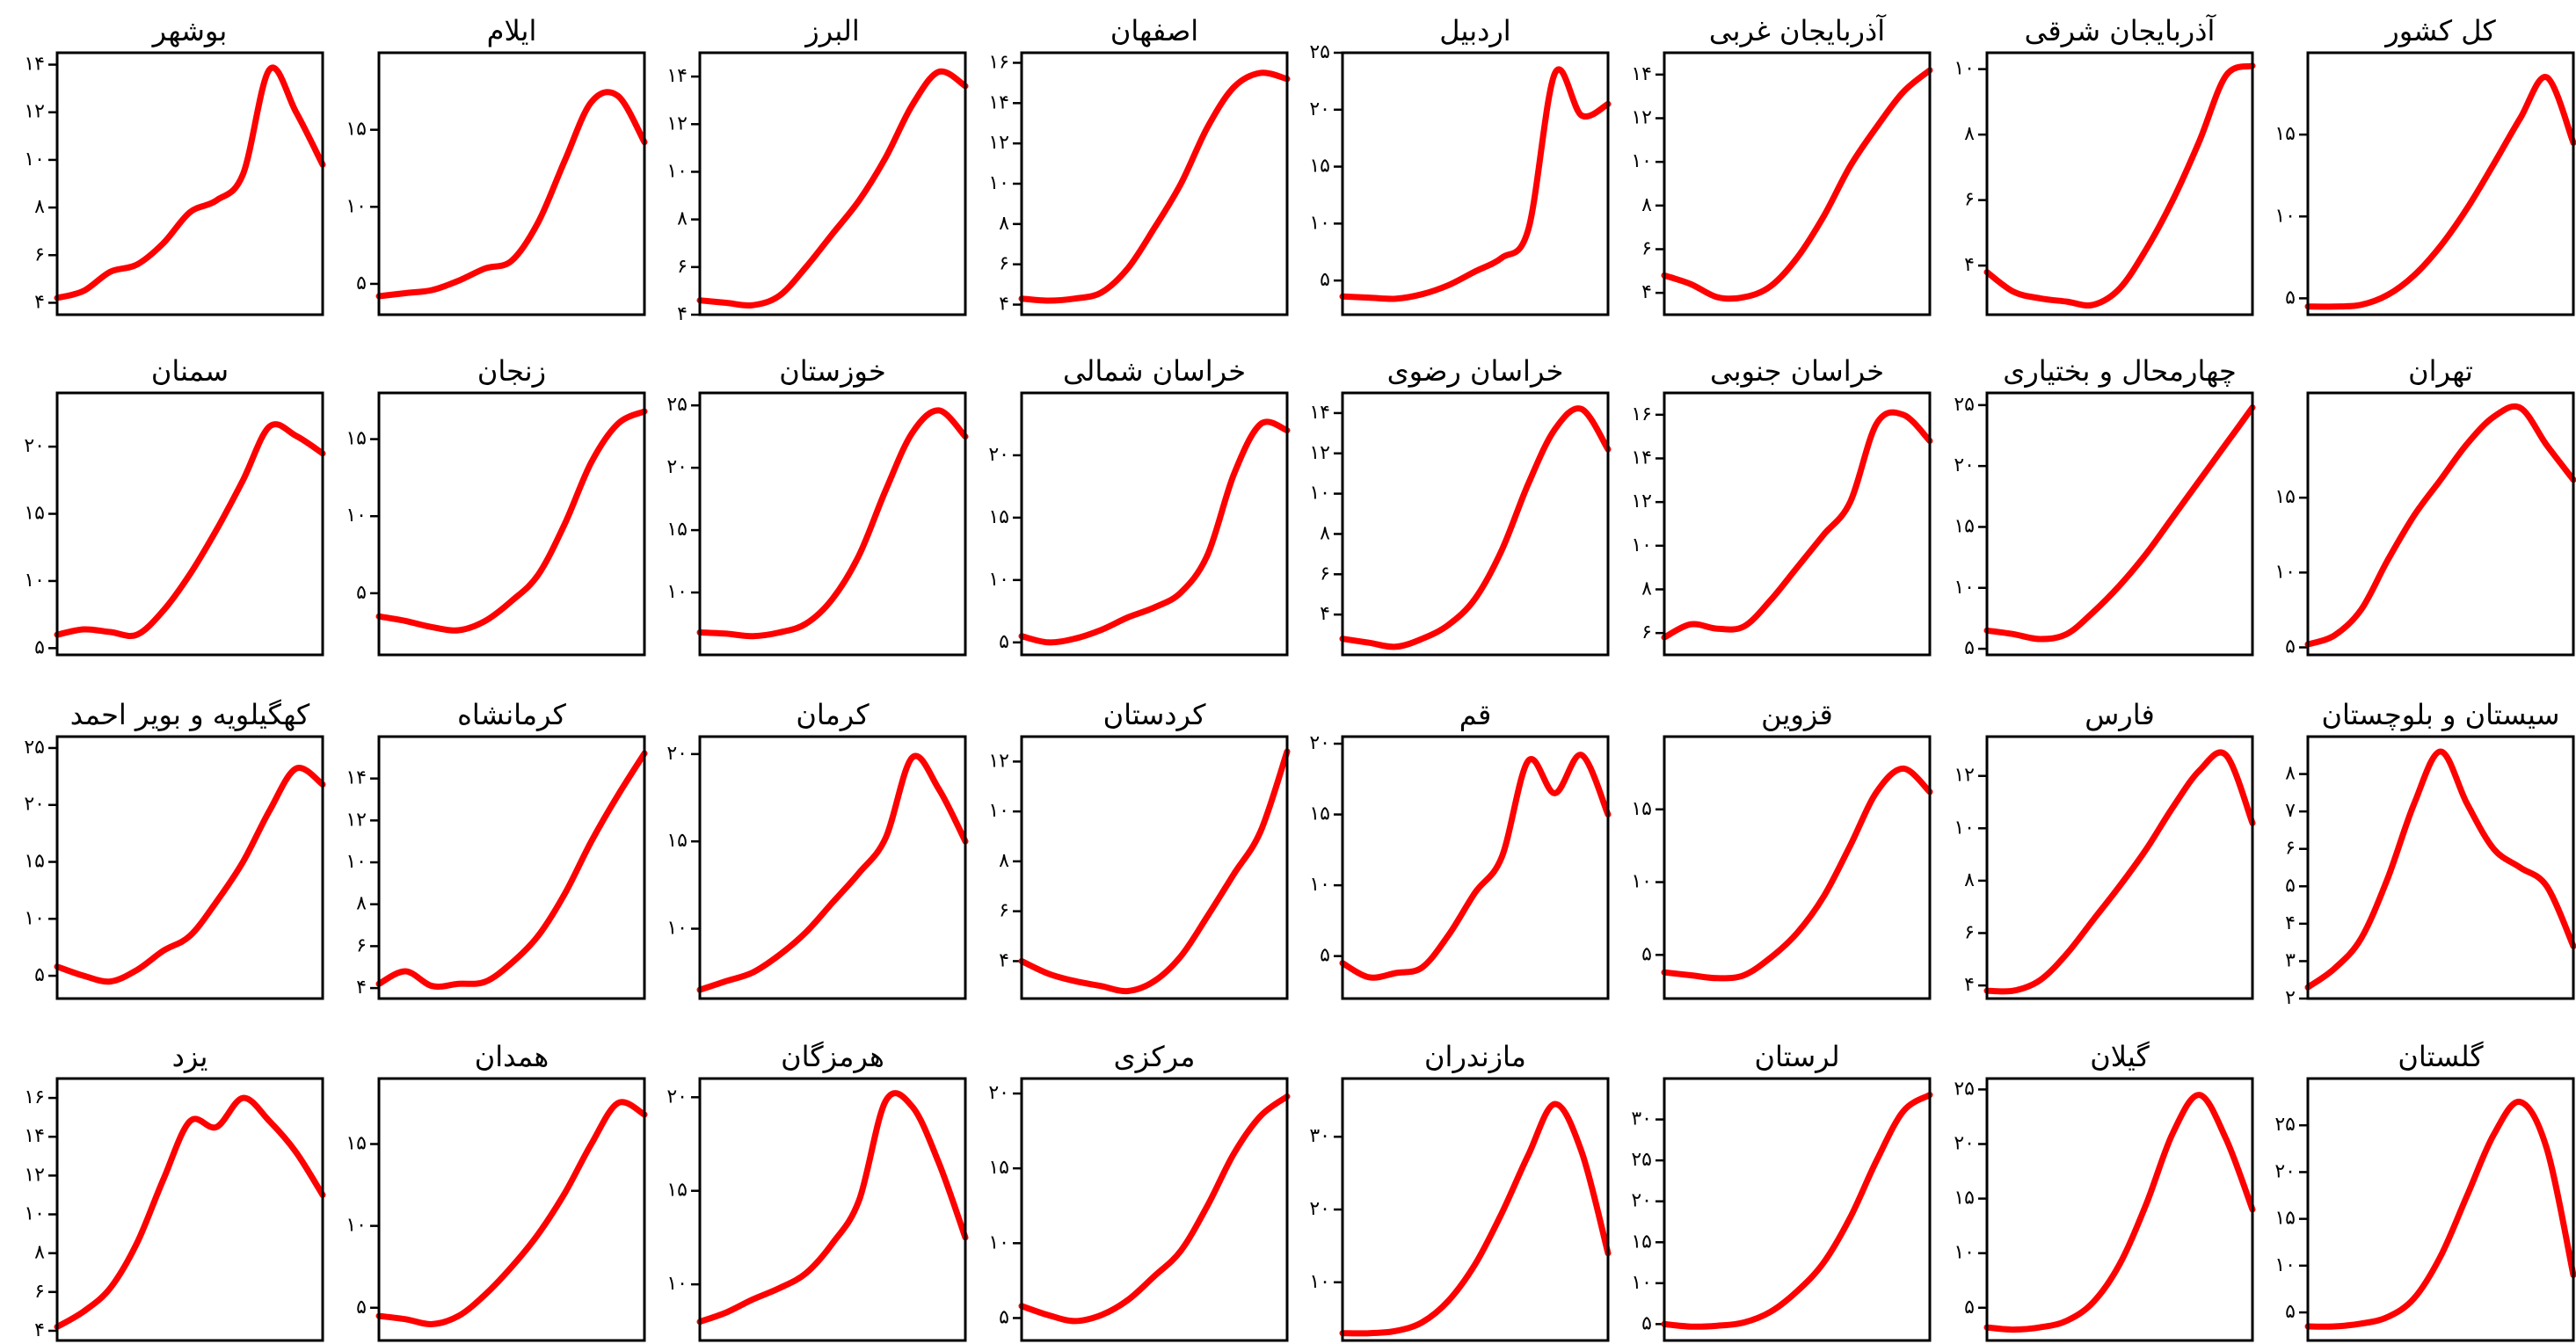  Describe the element at coordinates (1475, 371) in the screenshot. I see `panel-title: خراسان رضوی` at that location.